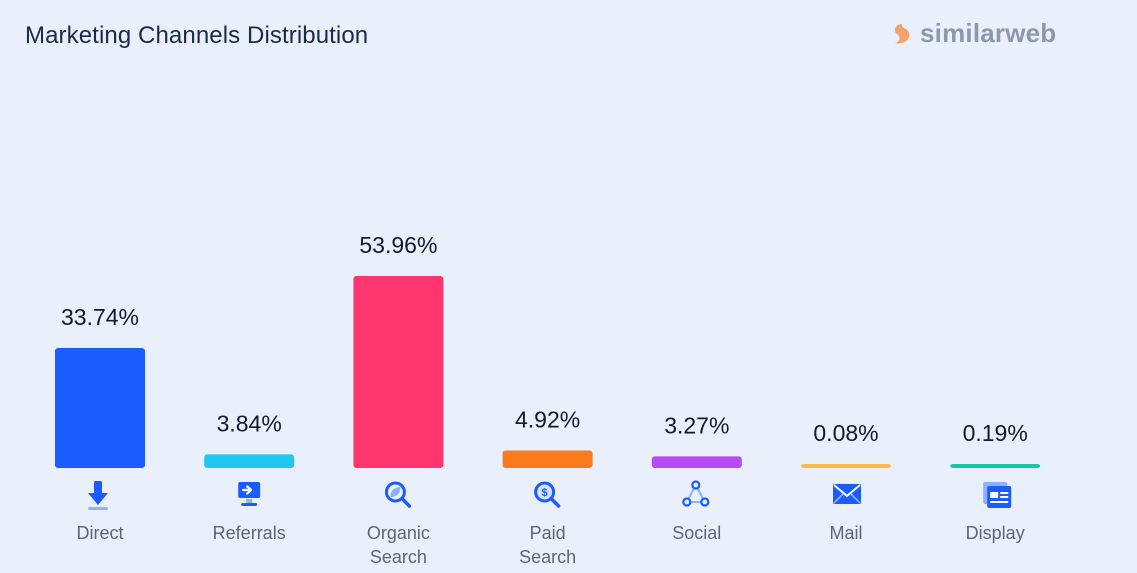  Describe the element at coordinates (696, 533) in the screenshot. I see `category-label: Social` at that location.